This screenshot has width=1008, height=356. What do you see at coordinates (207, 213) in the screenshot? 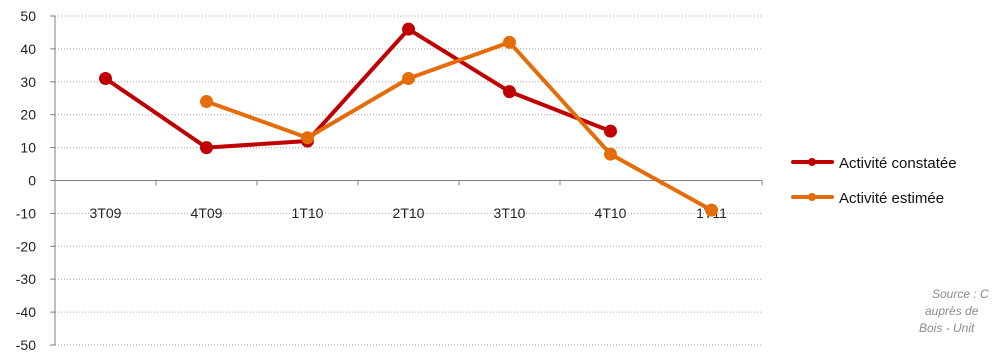
I see `x-axis-category-label: 4T09` at bounding box center [207, 213].